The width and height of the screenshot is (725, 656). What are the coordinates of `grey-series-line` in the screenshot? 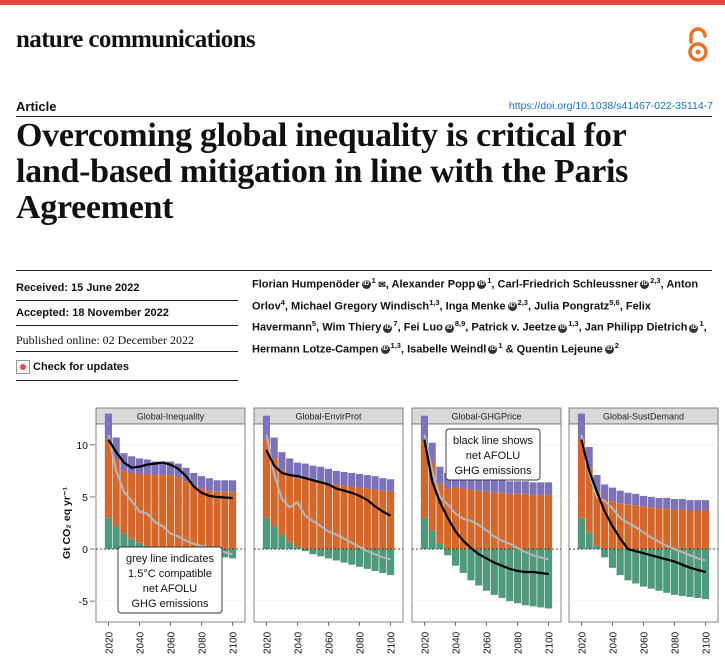 It's located at (328, 497).